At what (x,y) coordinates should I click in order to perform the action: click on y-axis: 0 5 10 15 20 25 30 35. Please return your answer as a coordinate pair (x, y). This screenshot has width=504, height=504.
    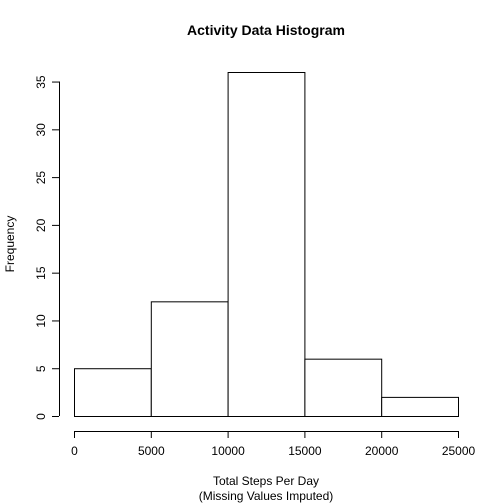
    Looking at the image, I should click on (47, 247).